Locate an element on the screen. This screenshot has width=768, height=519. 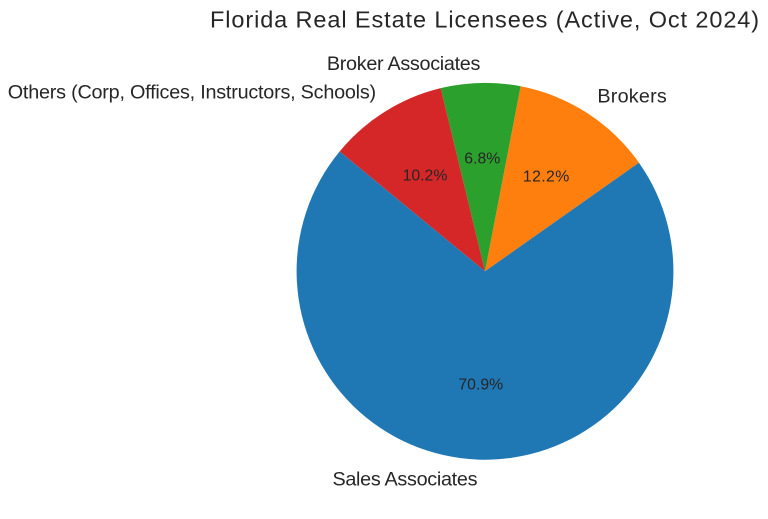
svg-text: Broker Associates is located at coordinates (404, 64).